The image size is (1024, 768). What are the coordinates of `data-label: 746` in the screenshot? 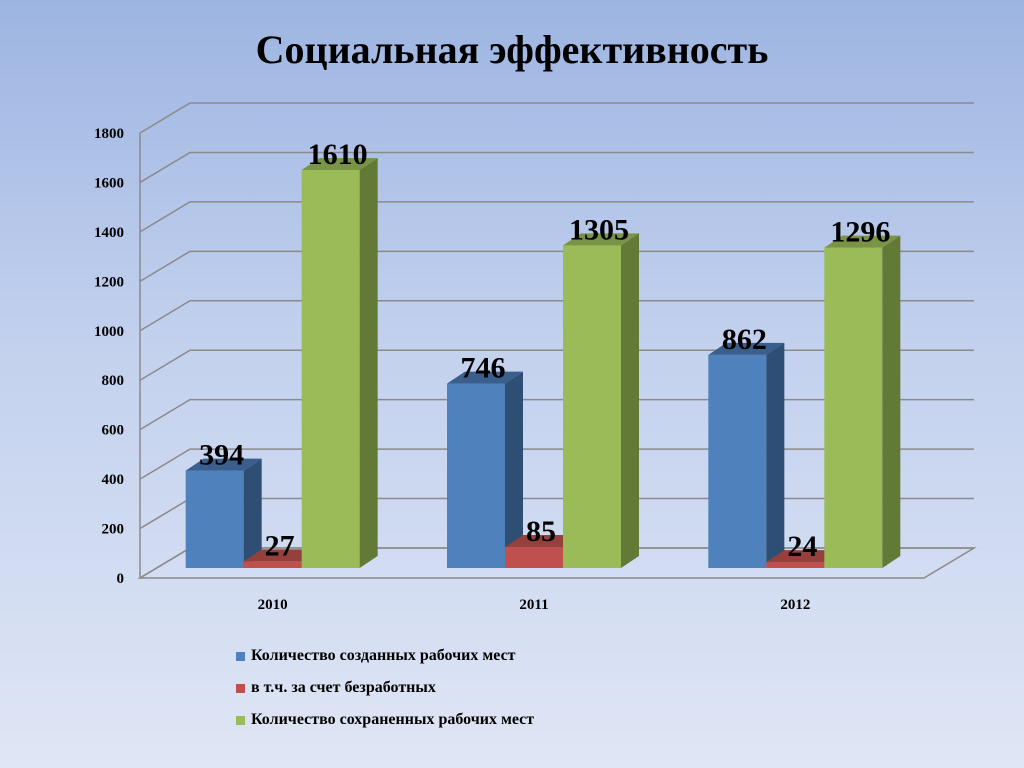 It's located at (483, 368).